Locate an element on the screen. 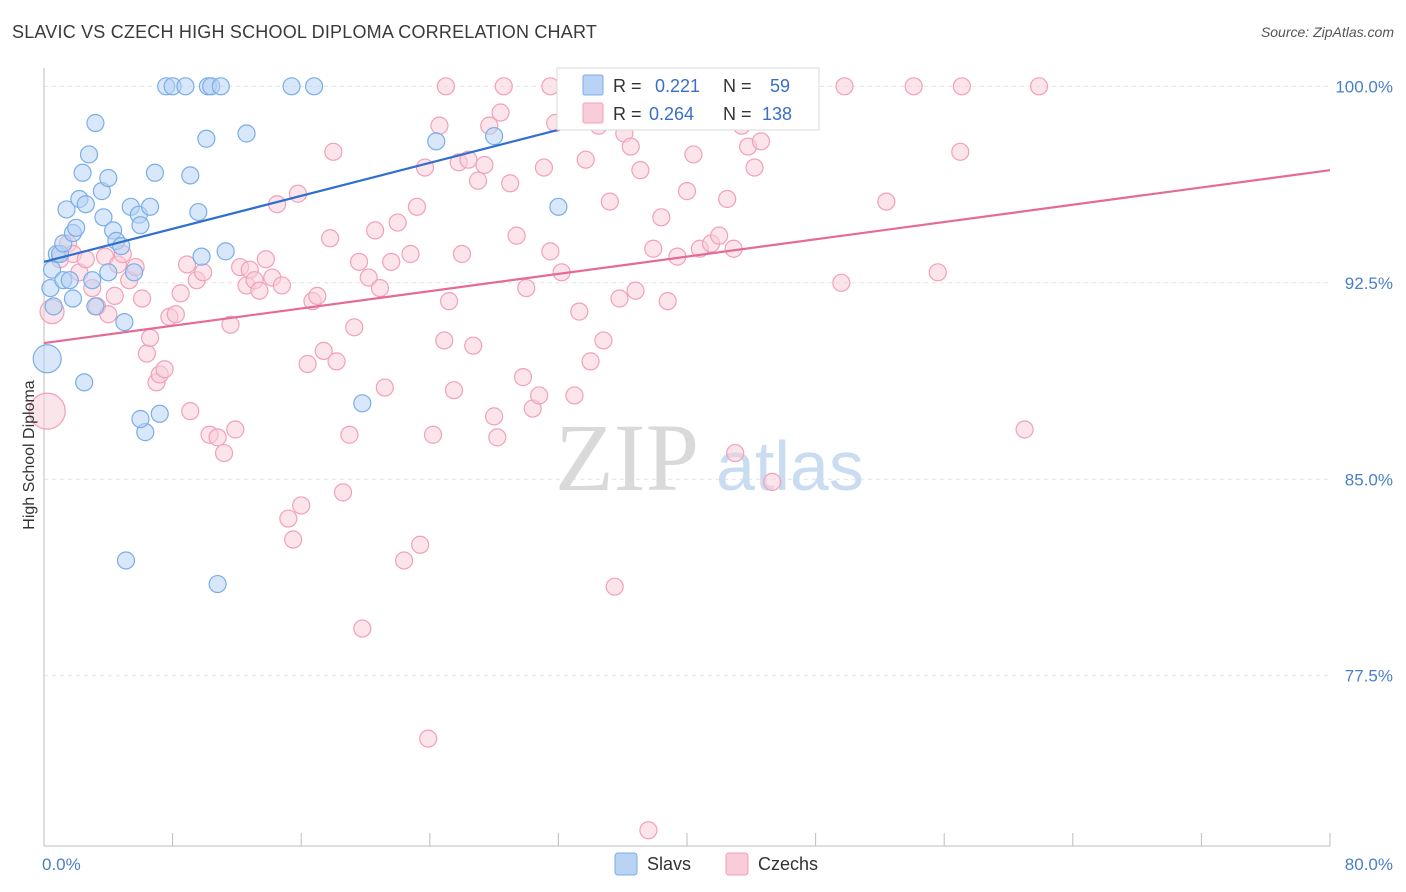 The height and width of the screenshot is (892, 1406). stats-slavs-n-value: 59 is located at coordinates (780, 86).